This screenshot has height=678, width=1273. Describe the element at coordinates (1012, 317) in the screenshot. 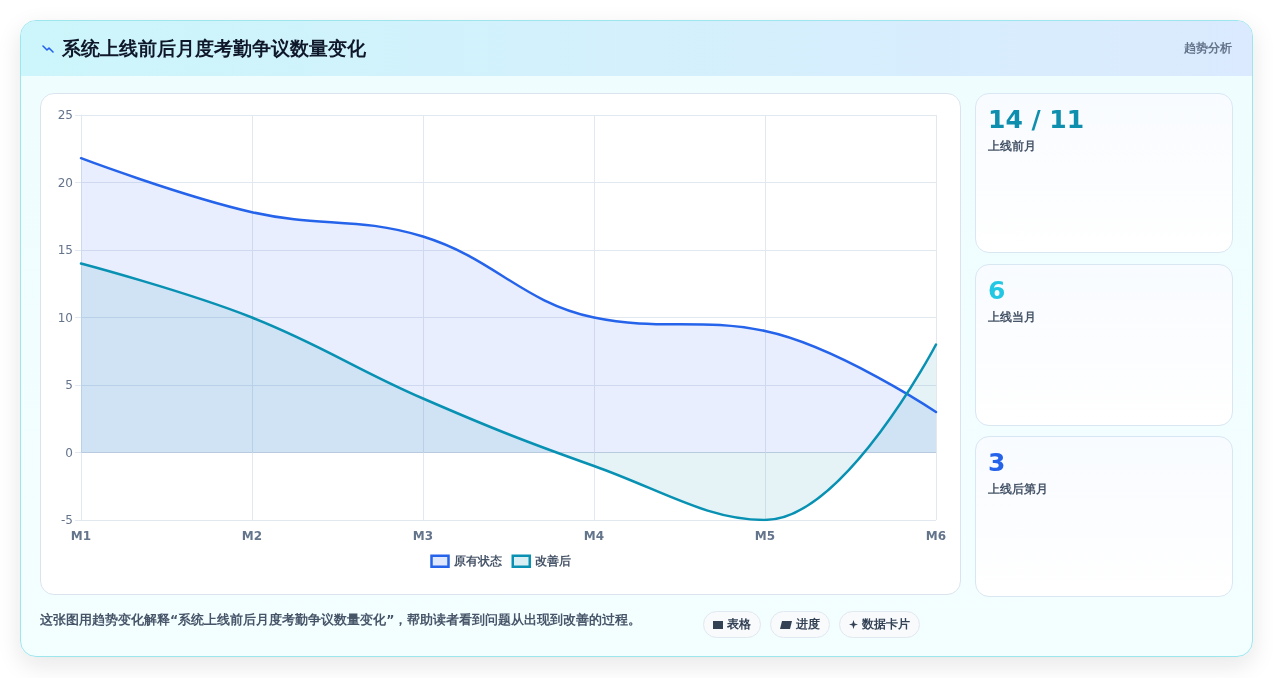

I see `text: 上线当月` at that location.